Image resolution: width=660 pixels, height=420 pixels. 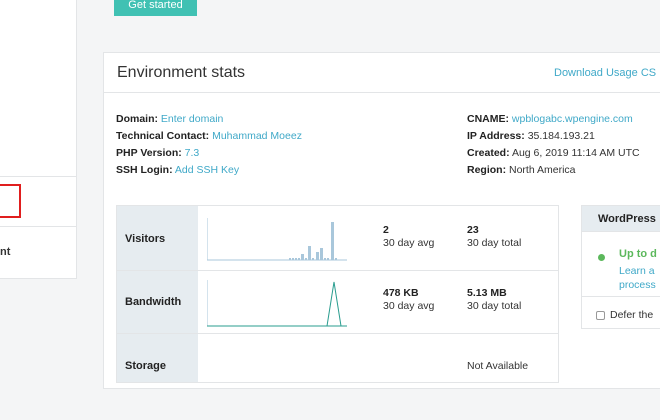 What do you see at coordinates (382, 73) in the screenshot?
I see `card-header: Environment stats Download Usage CS` at bounding box center [382, 73].